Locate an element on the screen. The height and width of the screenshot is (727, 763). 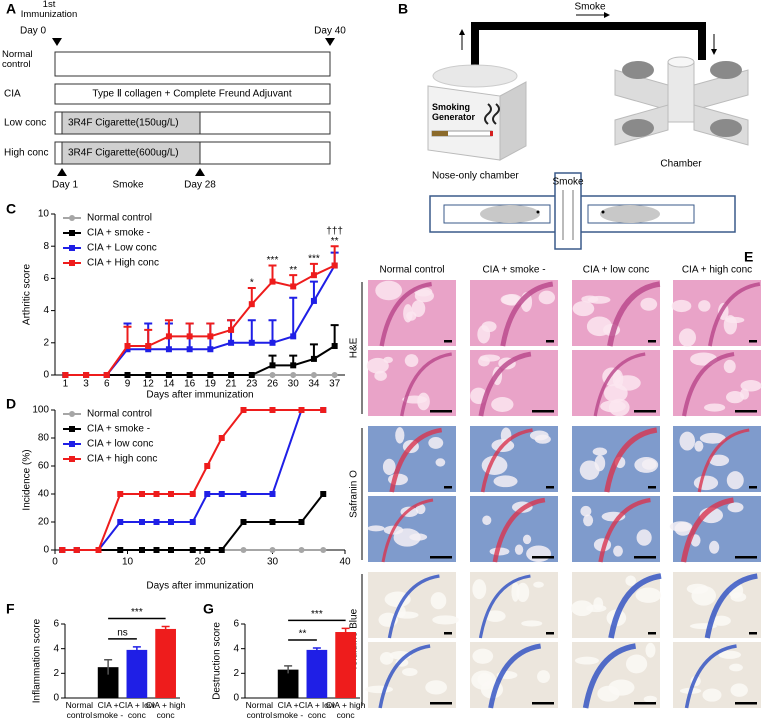
comparison-label: ns is located at coordinates (122, 632).